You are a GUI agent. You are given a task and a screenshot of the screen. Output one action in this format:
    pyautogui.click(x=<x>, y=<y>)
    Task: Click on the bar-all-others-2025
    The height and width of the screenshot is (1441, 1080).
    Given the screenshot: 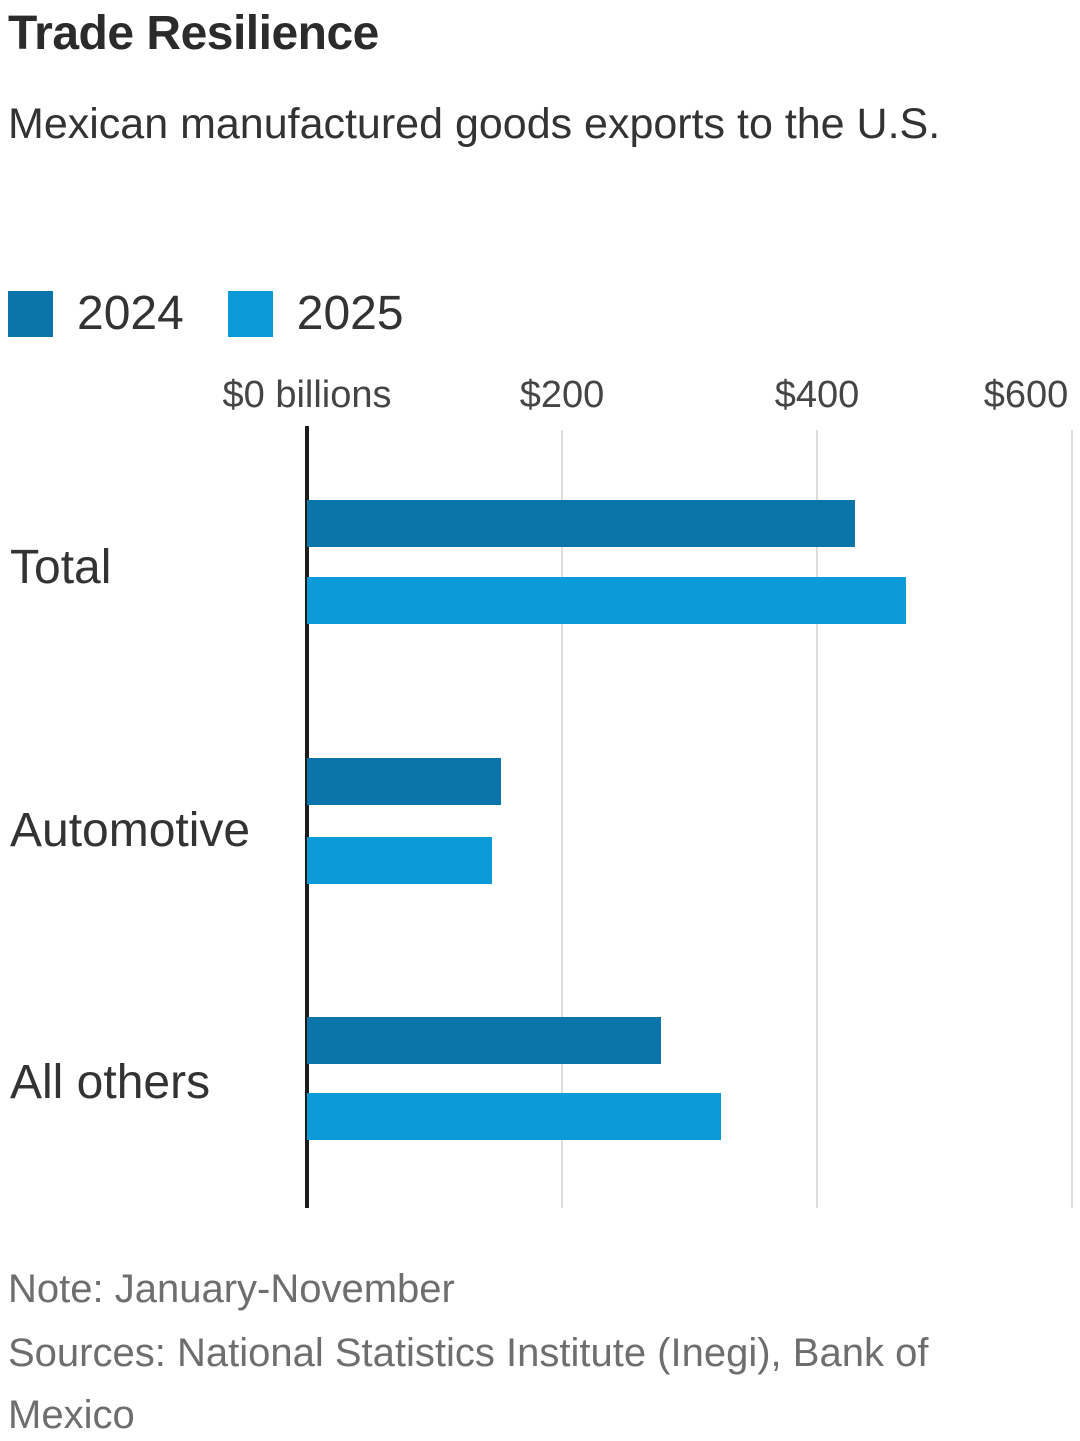 What is the action you would take?
    pyautogui.click(x=514, y=1116)
    